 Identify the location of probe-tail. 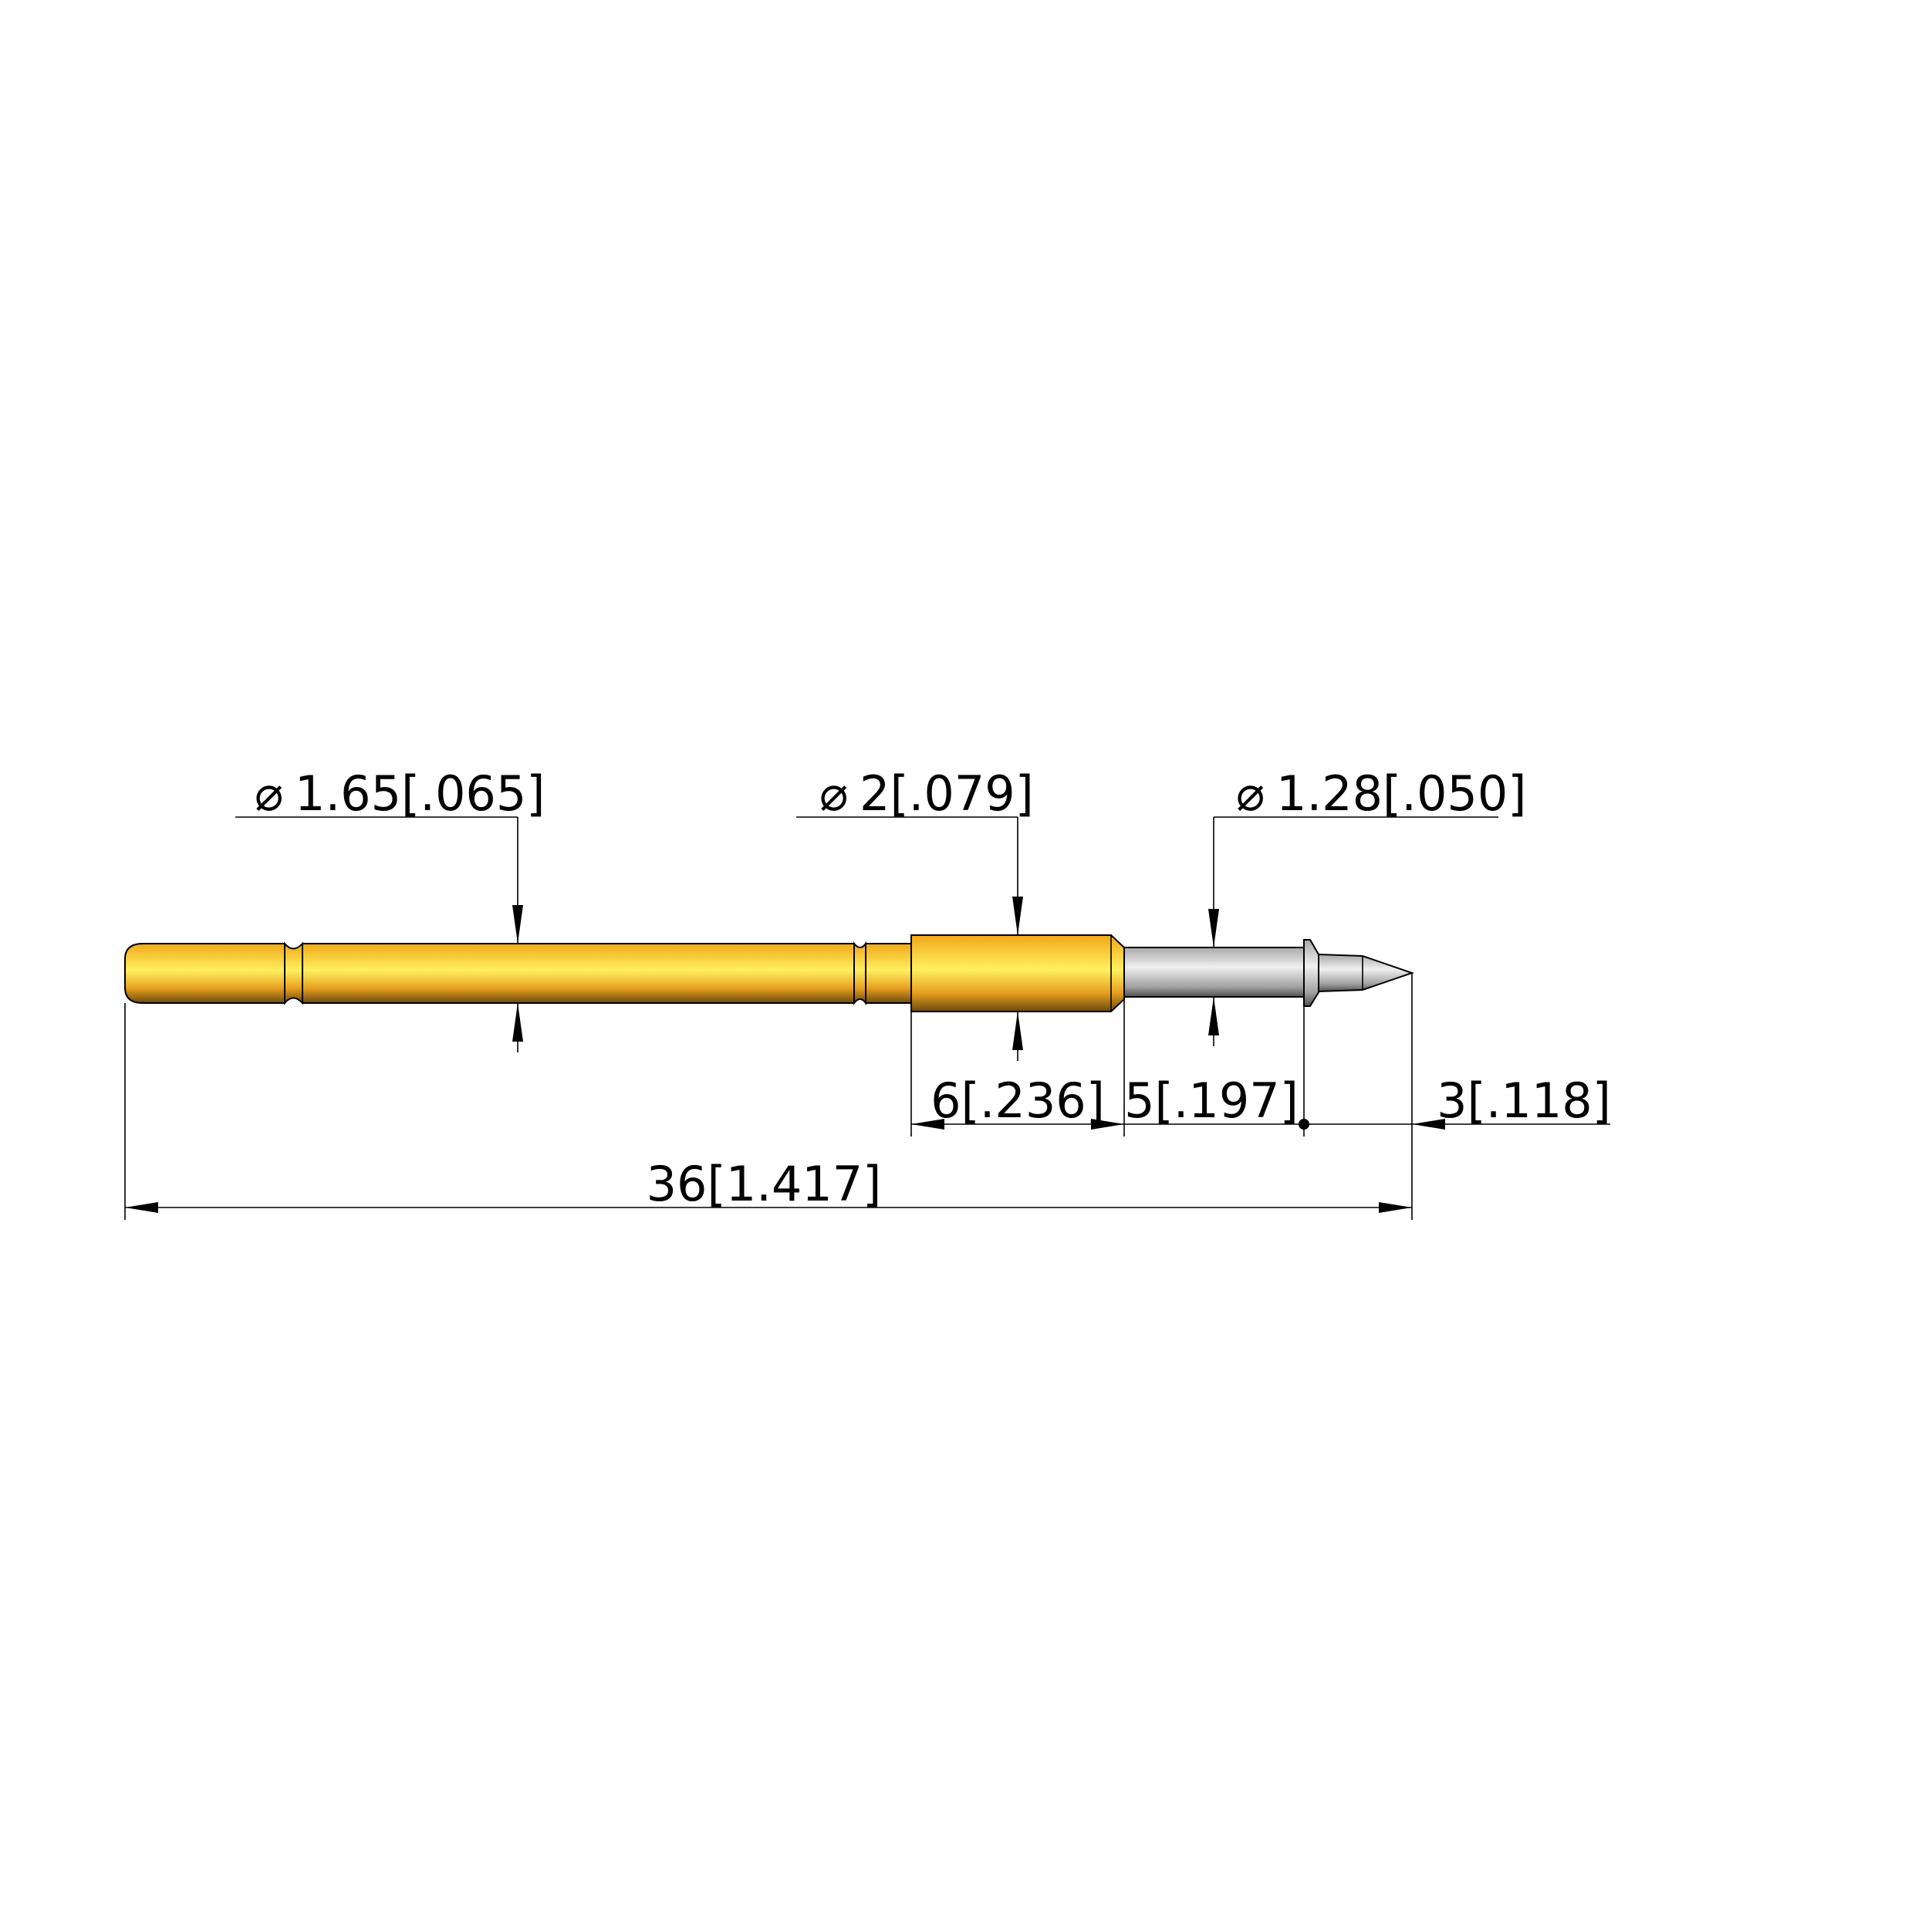
(518, 973).